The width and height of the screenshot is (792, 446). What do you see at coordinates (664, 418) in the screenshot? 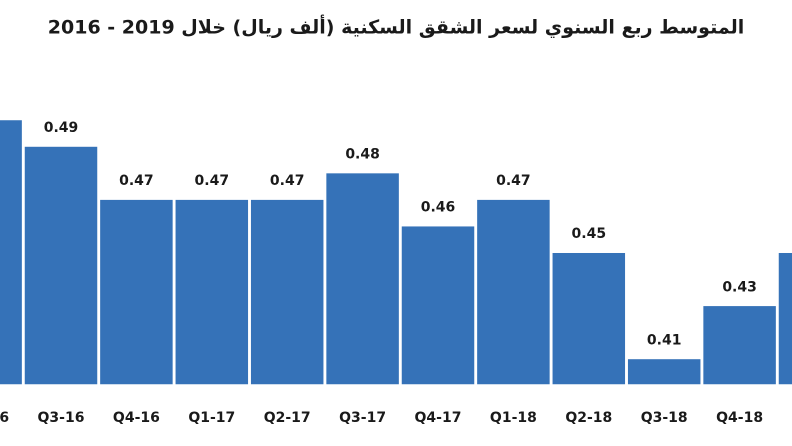
I see `x-tick-label: Q3-18` at bounding box center [664, 418].